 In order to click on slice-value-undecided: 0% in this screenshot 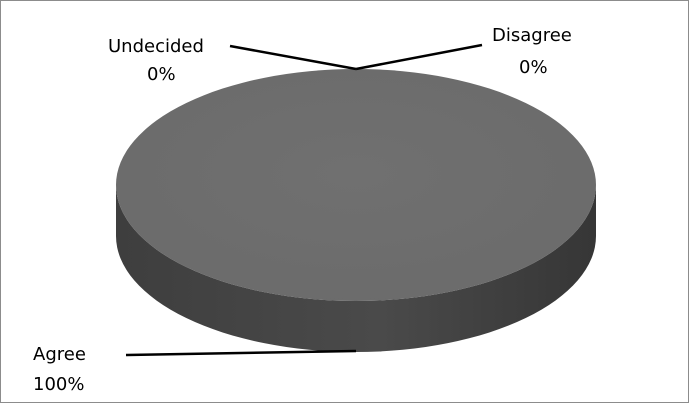, I will do `click(161, 74)`.